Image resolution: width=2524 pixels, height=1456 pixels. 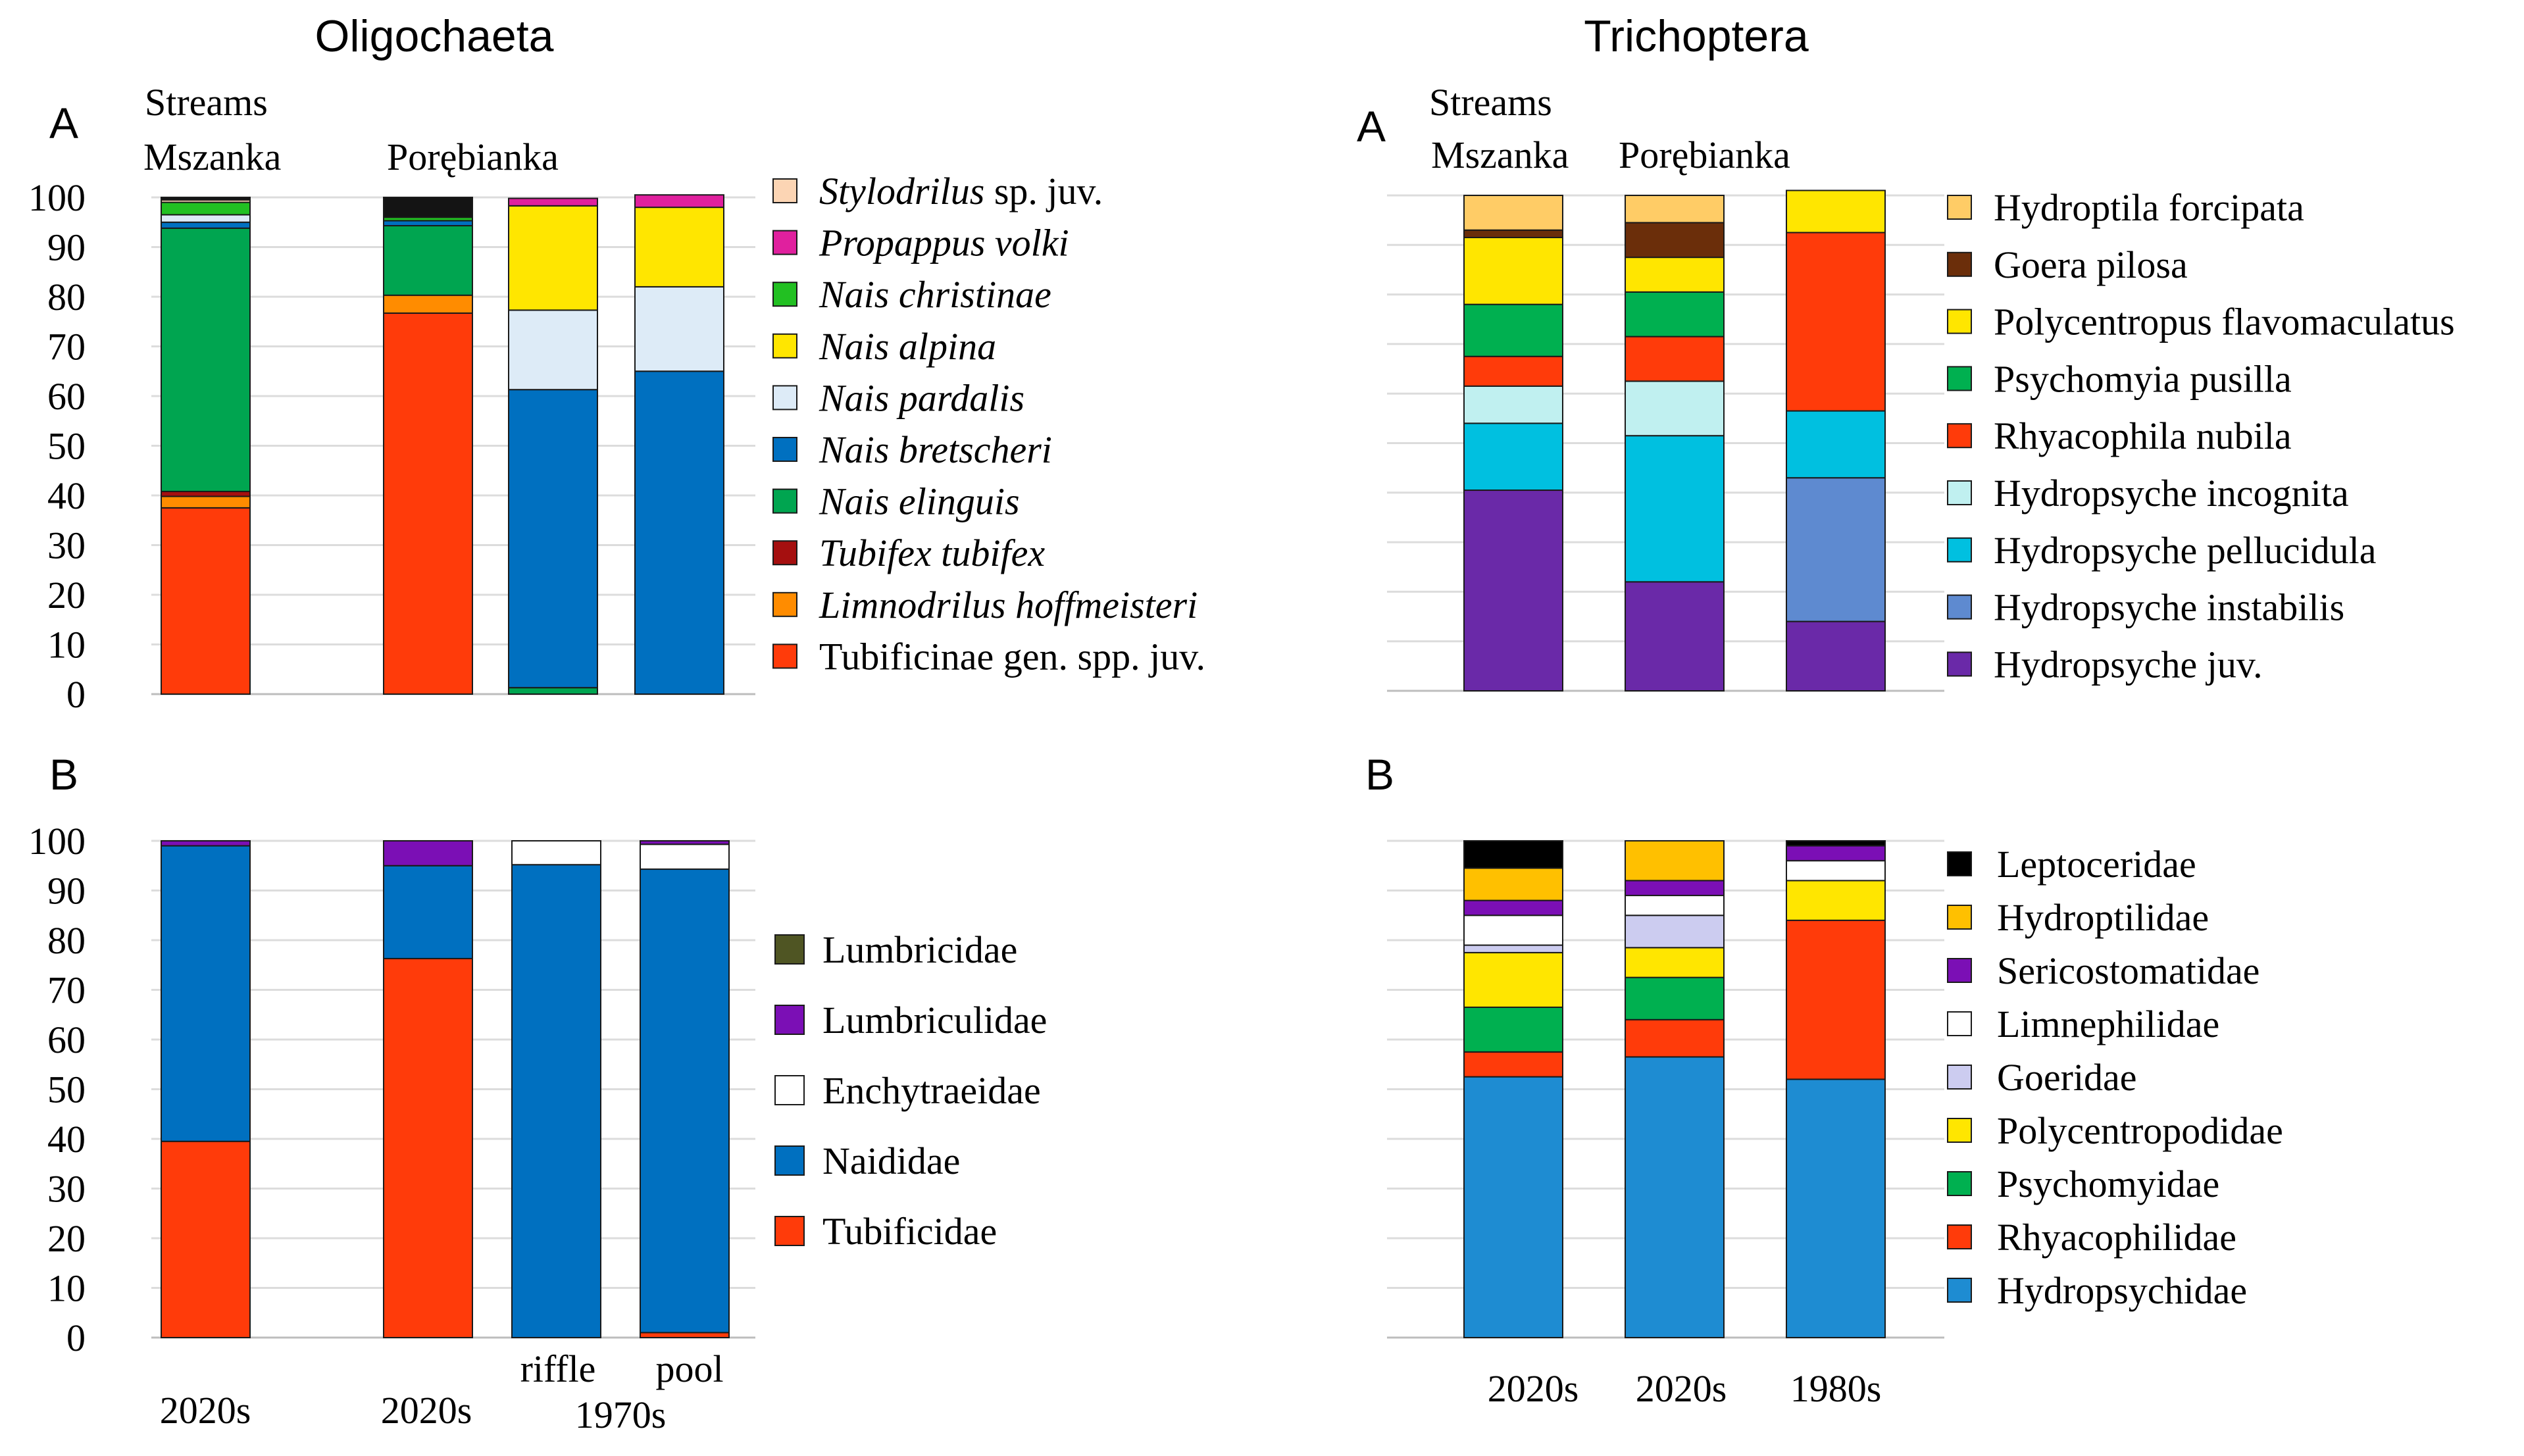 What do you see at coordinates (2116, 1237) in the screenshot?
I see `legend-label: Rhyacophilidae` at bounding box center [2116, 1237].